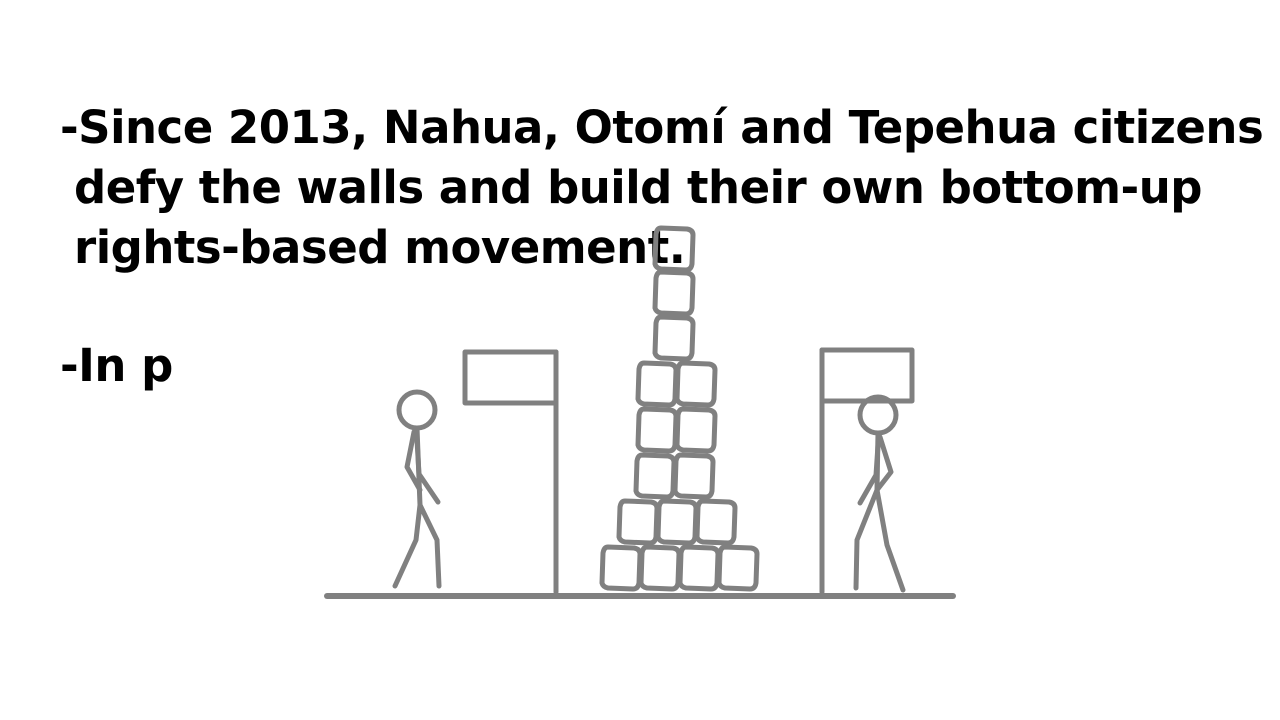 This screenshot has width=1280, height=720. I want to click on block-tower, so click(679, 408).